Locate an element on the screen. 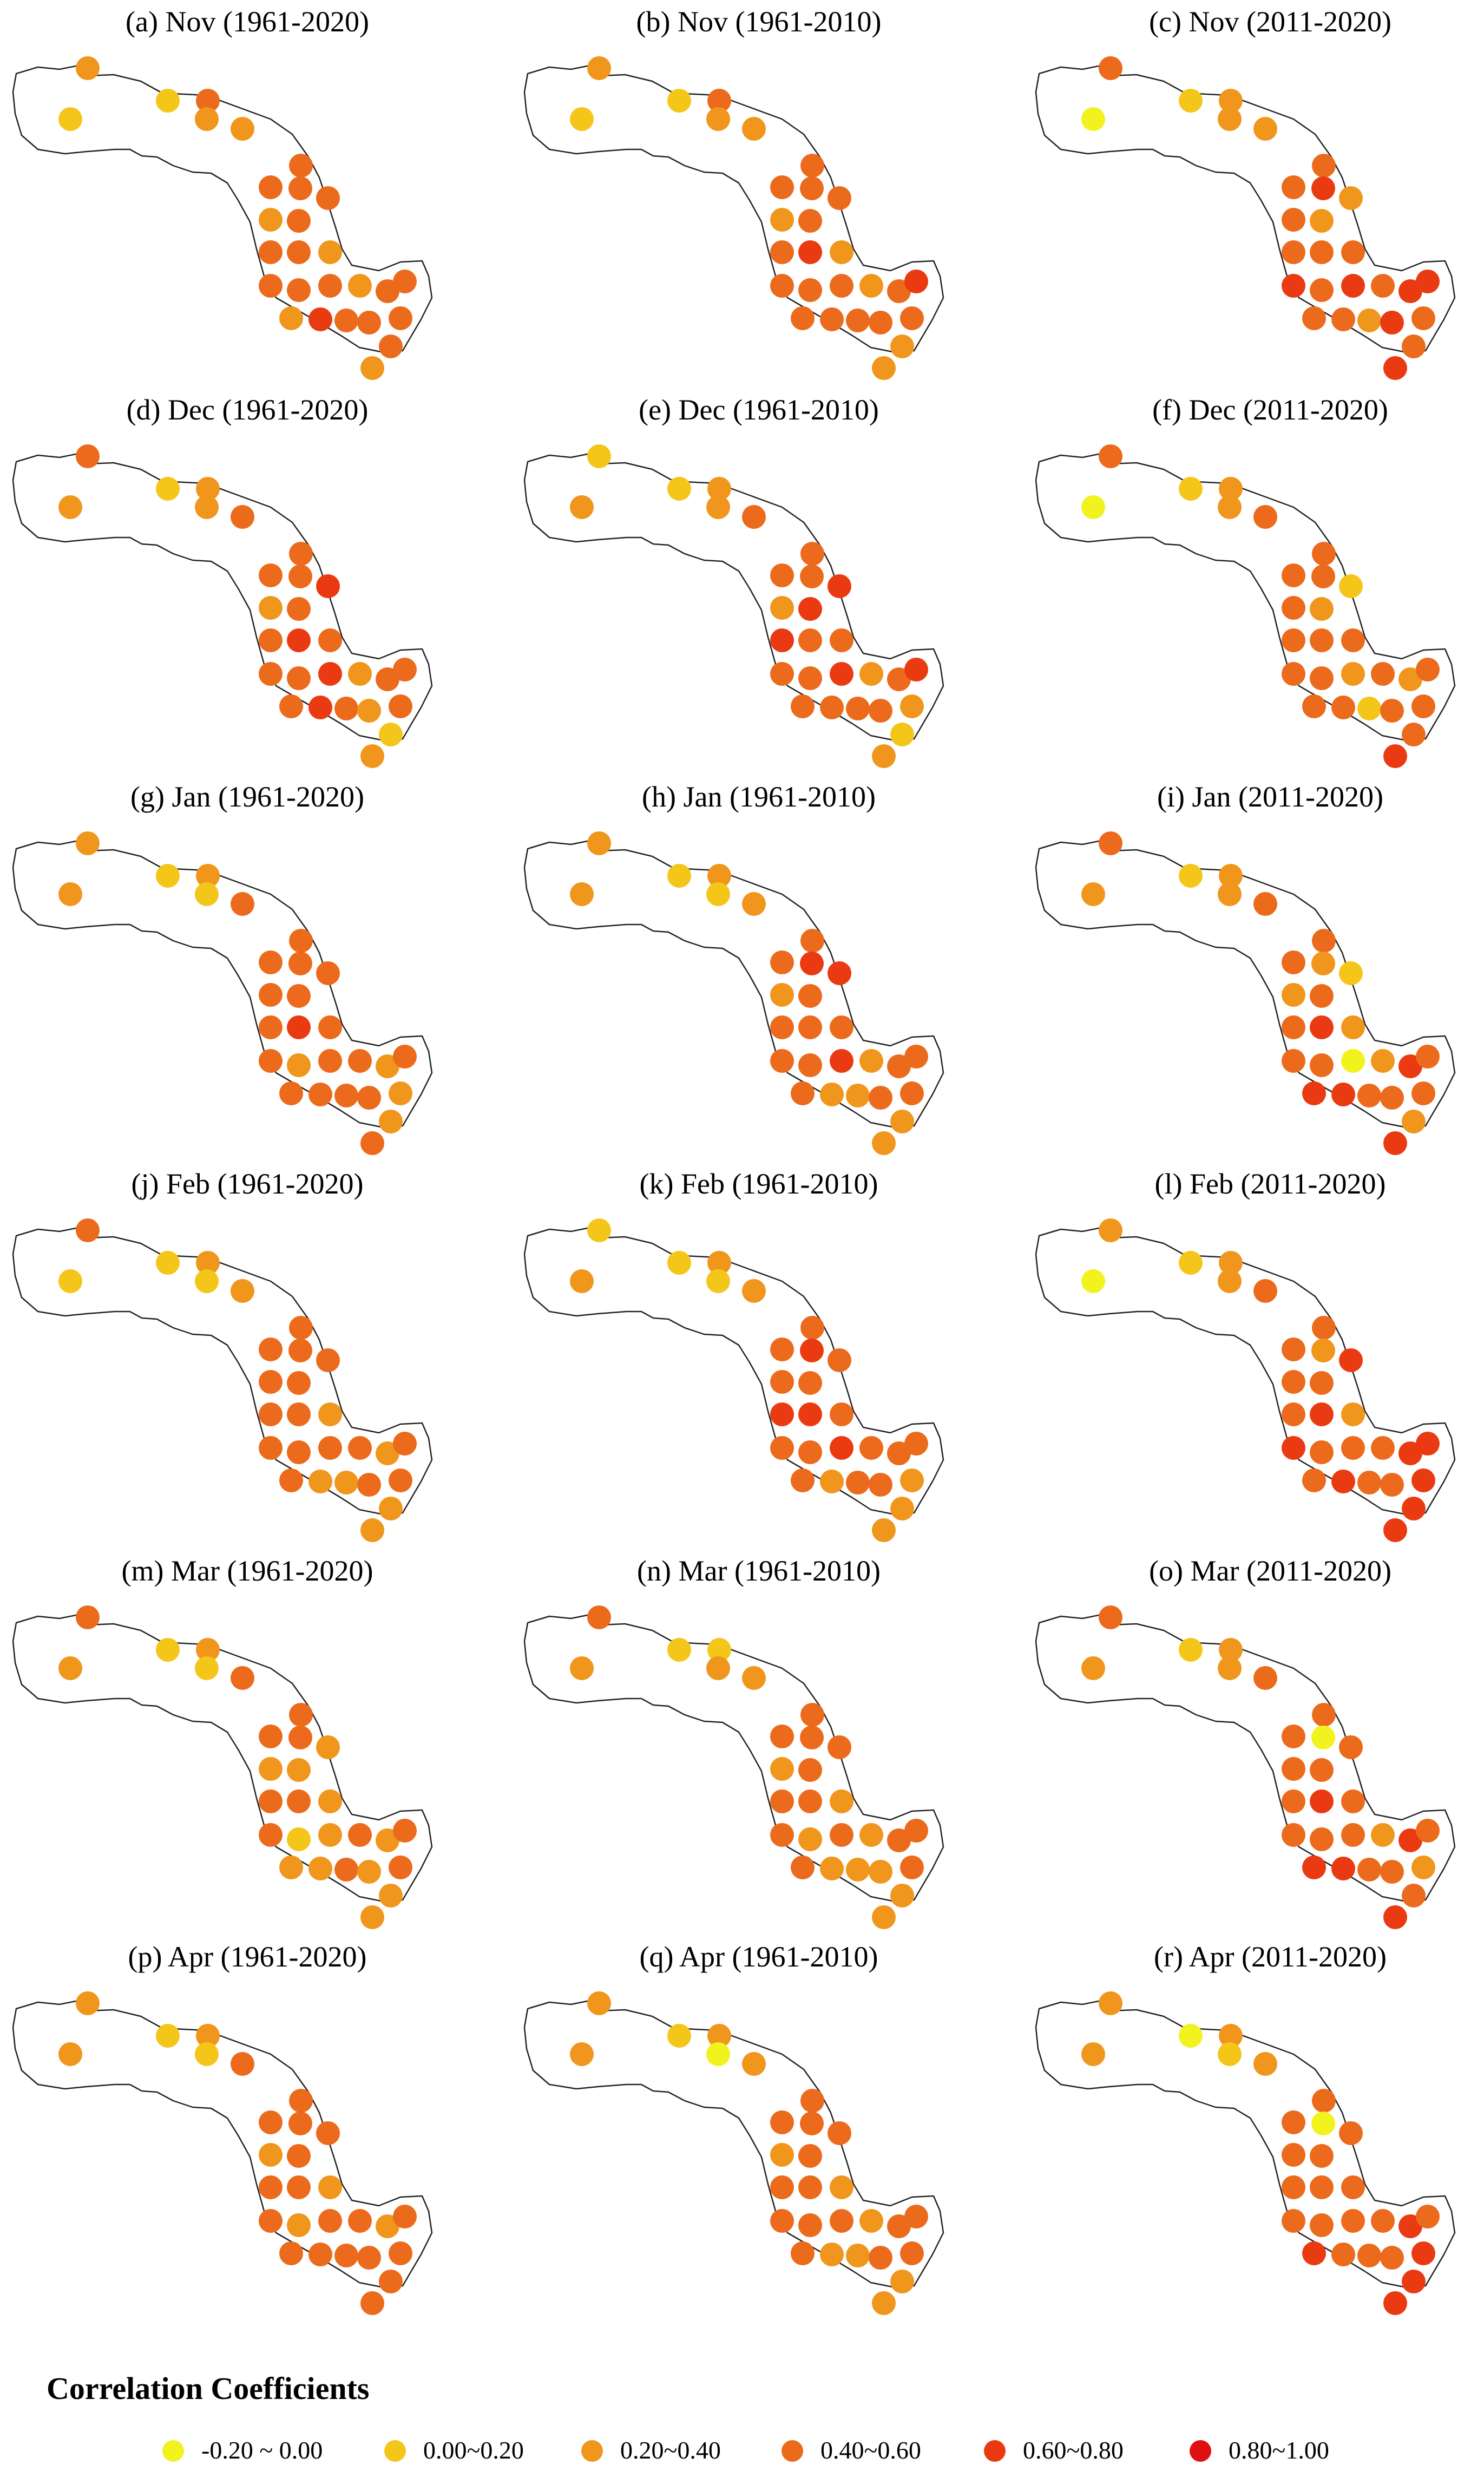  map-panel: (o) Mar (2011-2020) is located at coordinates (1253, 1742).